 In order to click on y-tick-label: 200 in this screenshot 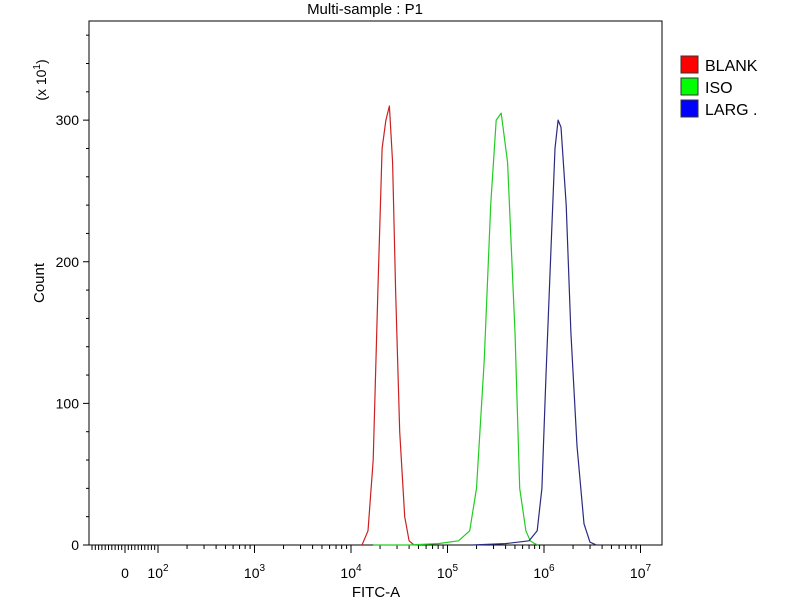, I will do `click(68, 262)`.